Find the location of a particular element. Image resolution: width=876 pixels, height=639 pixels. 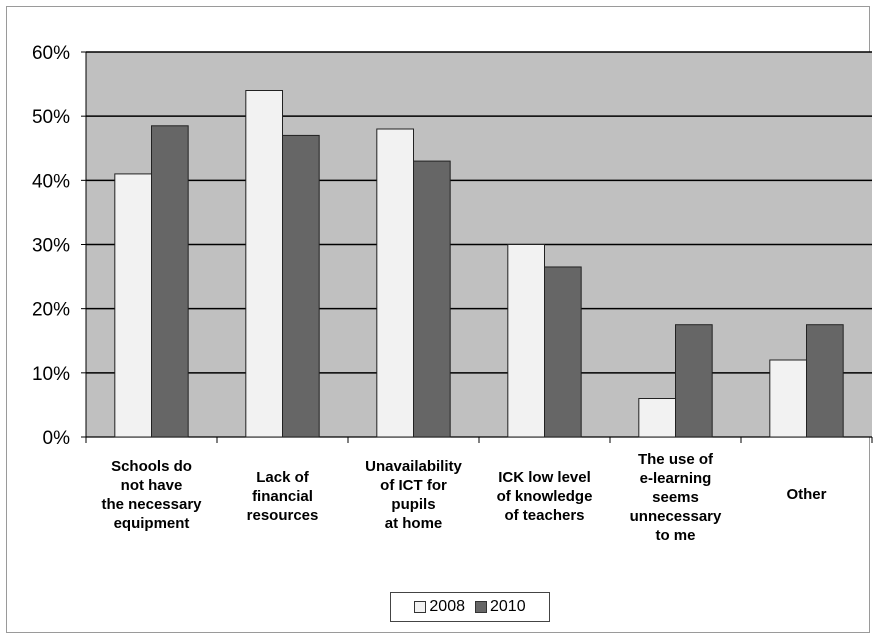

y-tick-label: 30% is located at coordinates (51, 246).